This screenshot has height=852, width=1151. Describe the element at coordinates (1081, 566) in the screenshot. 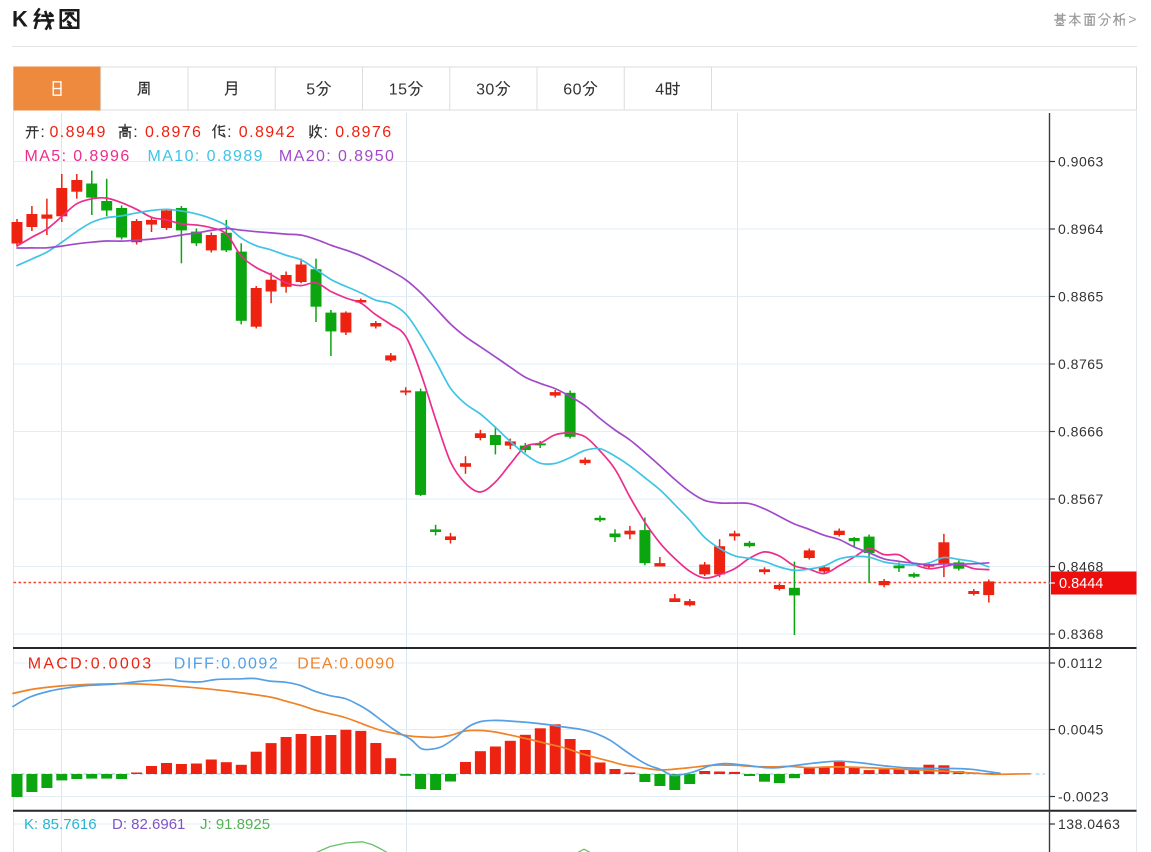

I see `svg-text: 0.8468` at that location.